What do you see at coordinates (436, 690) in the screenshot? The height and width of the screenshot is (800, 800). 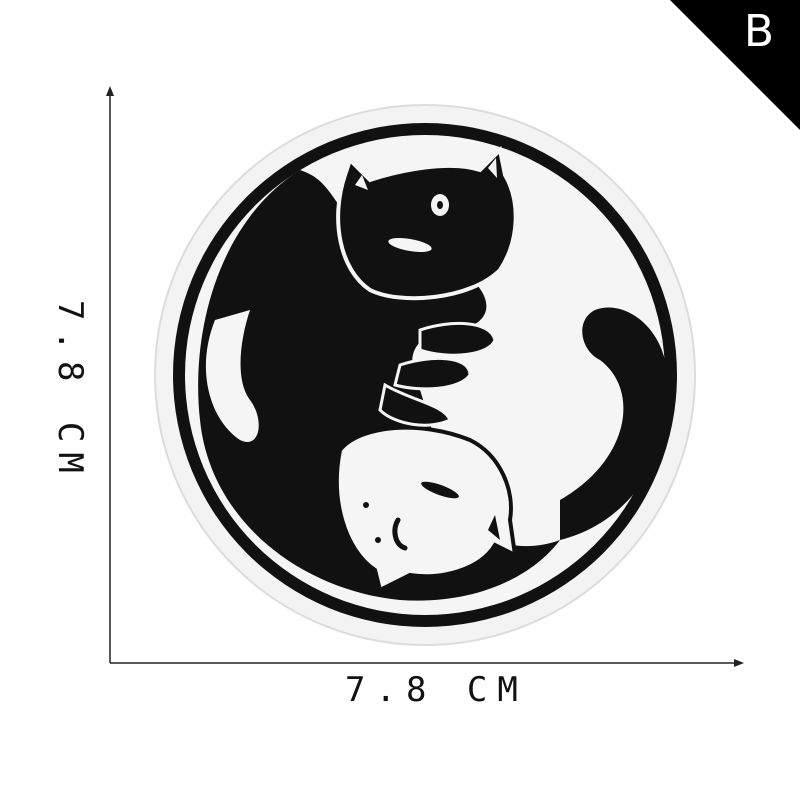 I see `width-label: 7.8 CM` at bounding box center [436, 690].